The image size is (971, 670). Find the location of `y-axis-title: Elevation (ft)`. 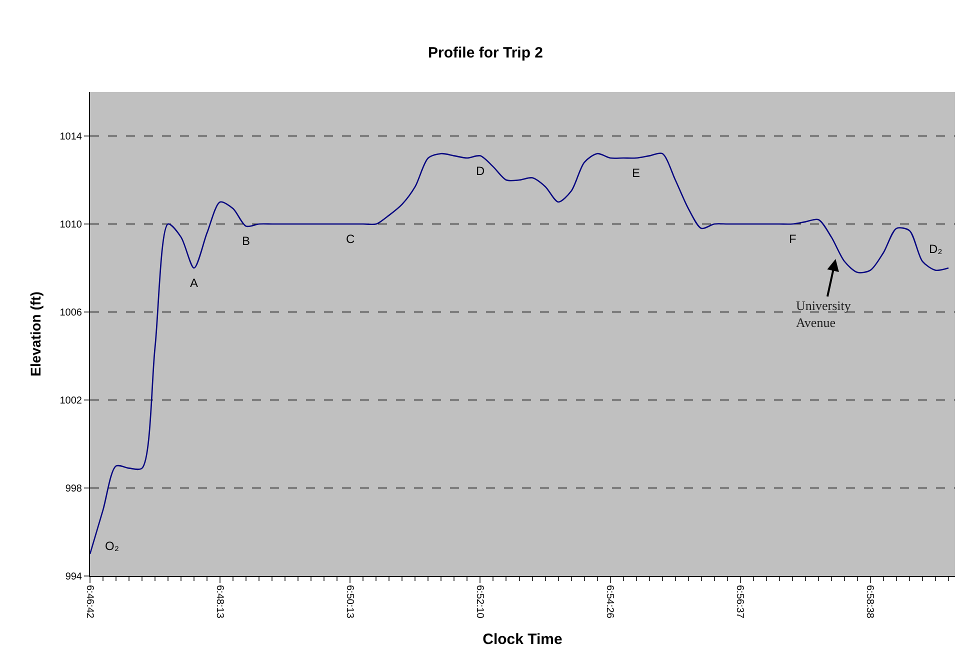

y-axis-title: Elevation (ft) is located at coordinates (35, 334).